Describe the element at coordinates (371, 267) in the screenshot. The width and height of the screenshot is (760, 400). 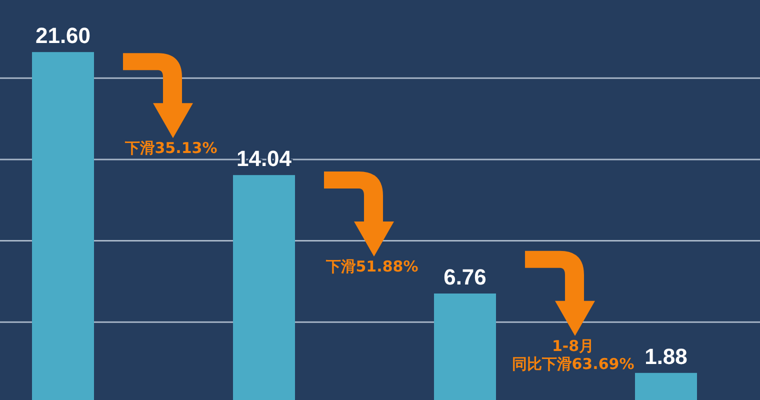
I see `annotation: 下滑51.88%` at that location.